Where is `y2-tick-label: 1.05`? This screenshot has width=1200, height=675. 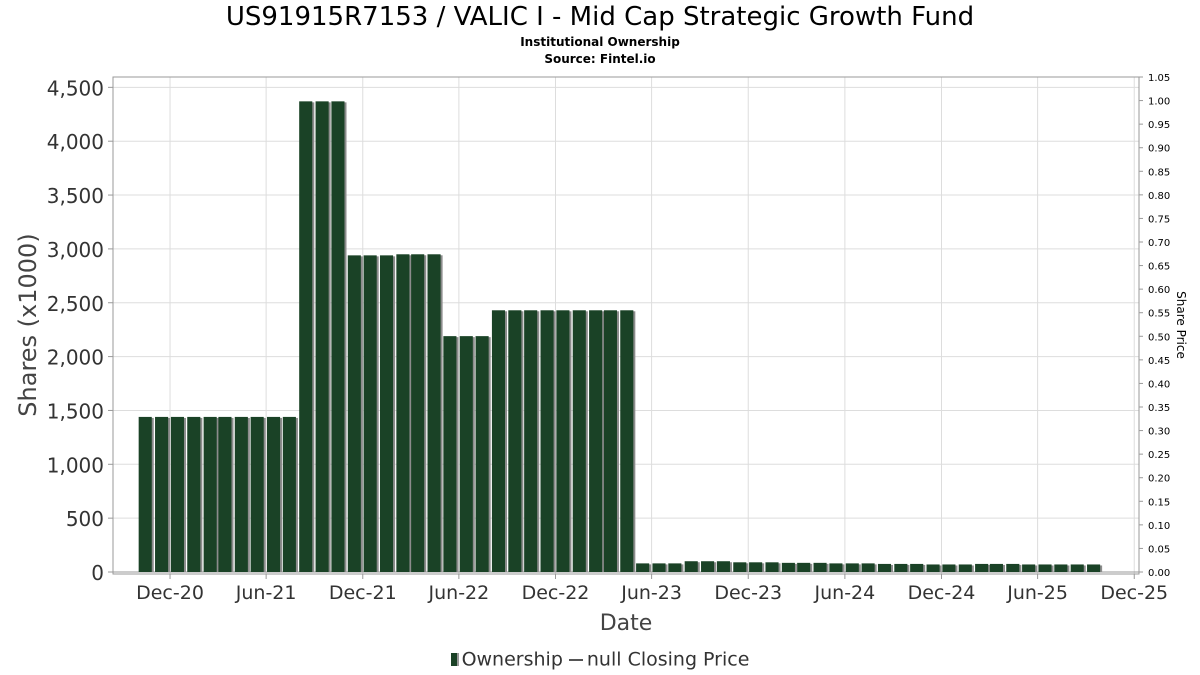 y2-tick-label: 1.05 is located at coordinates (1159, 78).